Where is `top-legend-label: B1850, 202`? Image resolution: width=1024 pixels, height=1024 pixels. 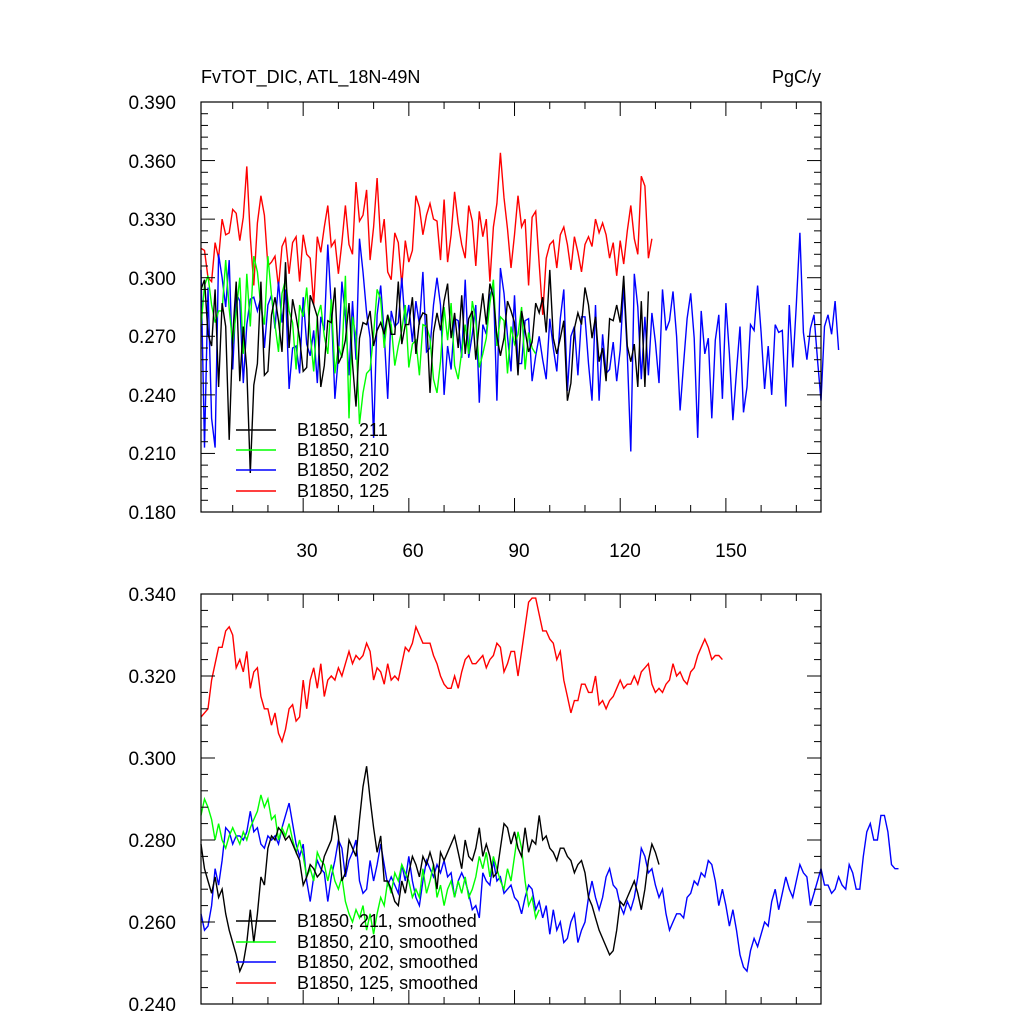 top-legend-label: B1850, 202 is located at coordinates (343, 470).